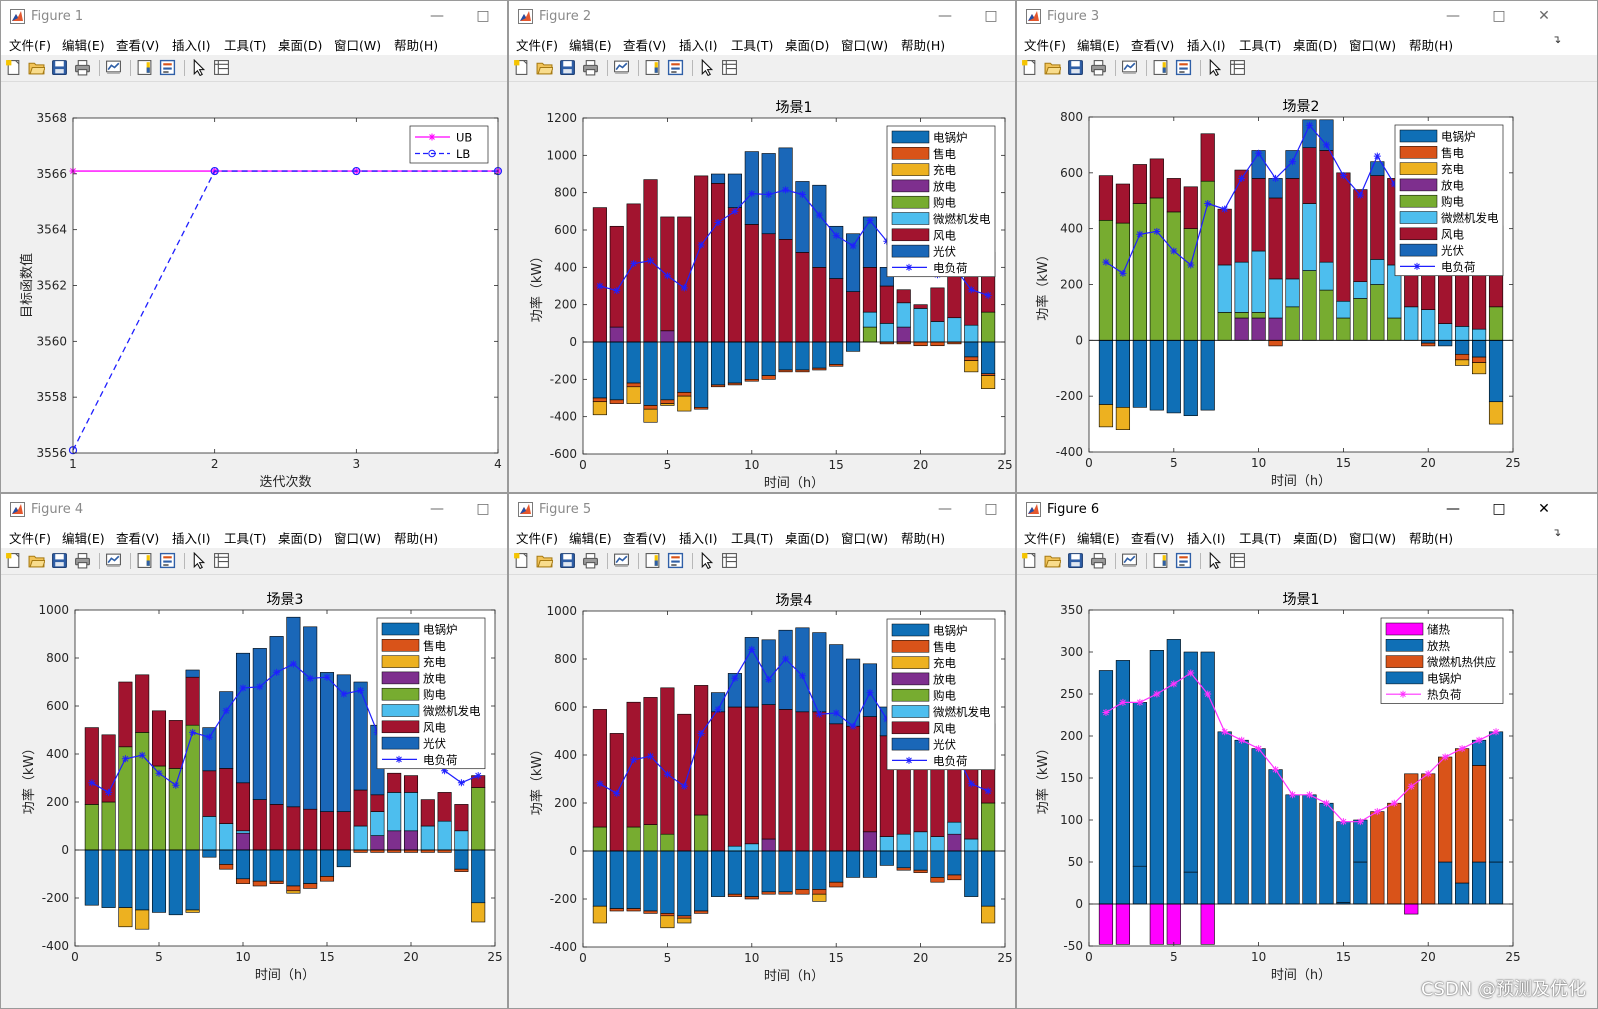 The image size is (1598, 1009). What do you see at coordinates (1544, 16) in the screenshot?
I see `close-button: ✕` at bounding box center [1544, 16].